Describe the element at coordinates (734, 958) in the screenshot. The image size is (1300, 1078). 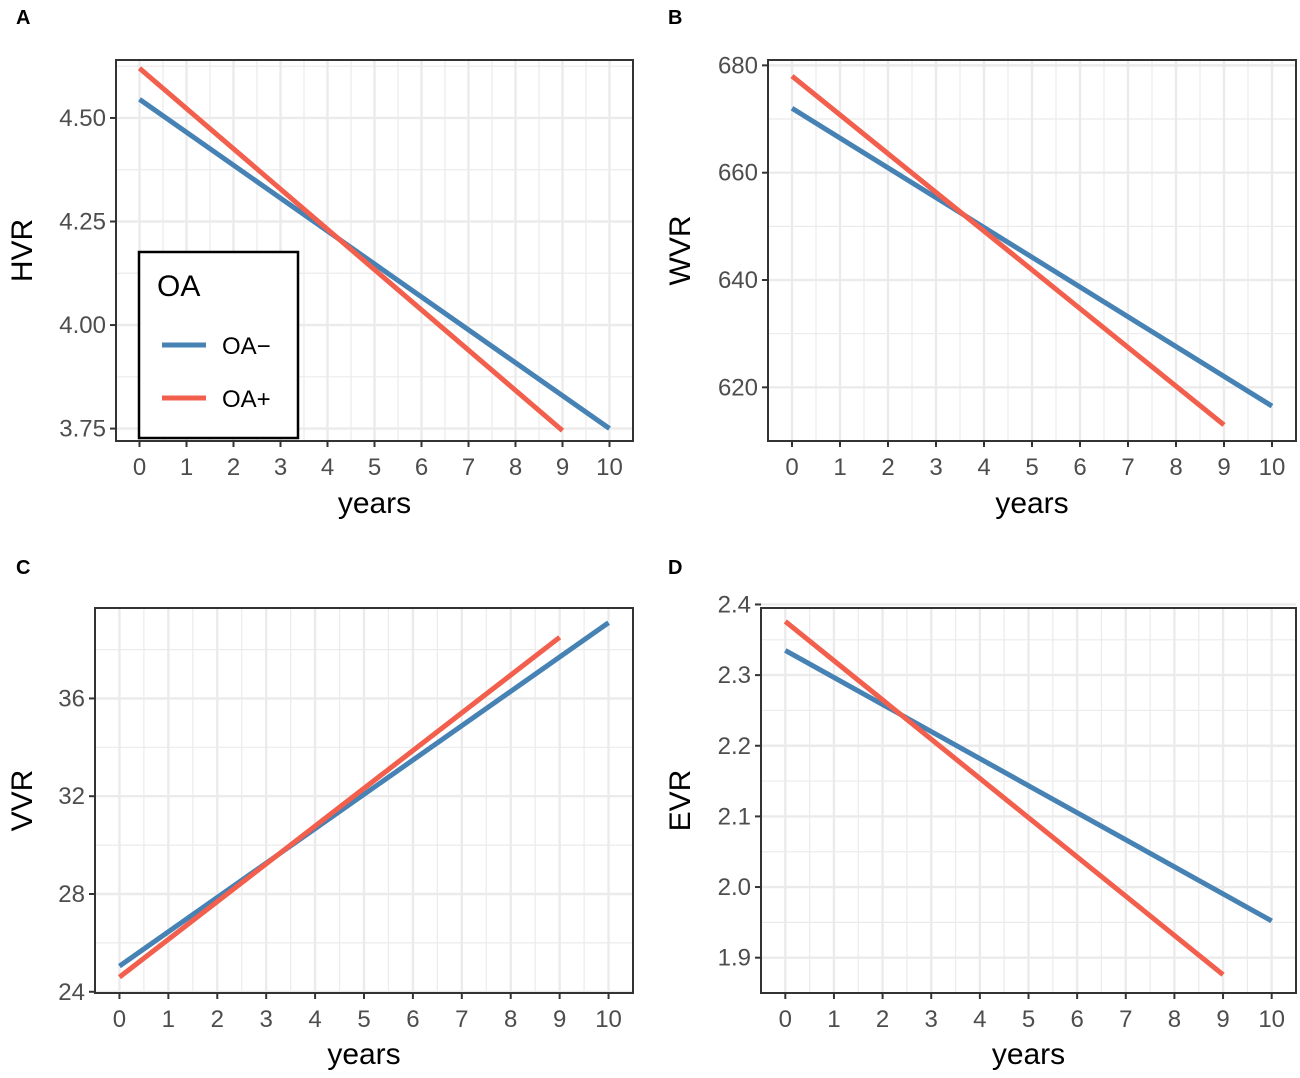
I see `y-tick-label: 1.9` at that location.